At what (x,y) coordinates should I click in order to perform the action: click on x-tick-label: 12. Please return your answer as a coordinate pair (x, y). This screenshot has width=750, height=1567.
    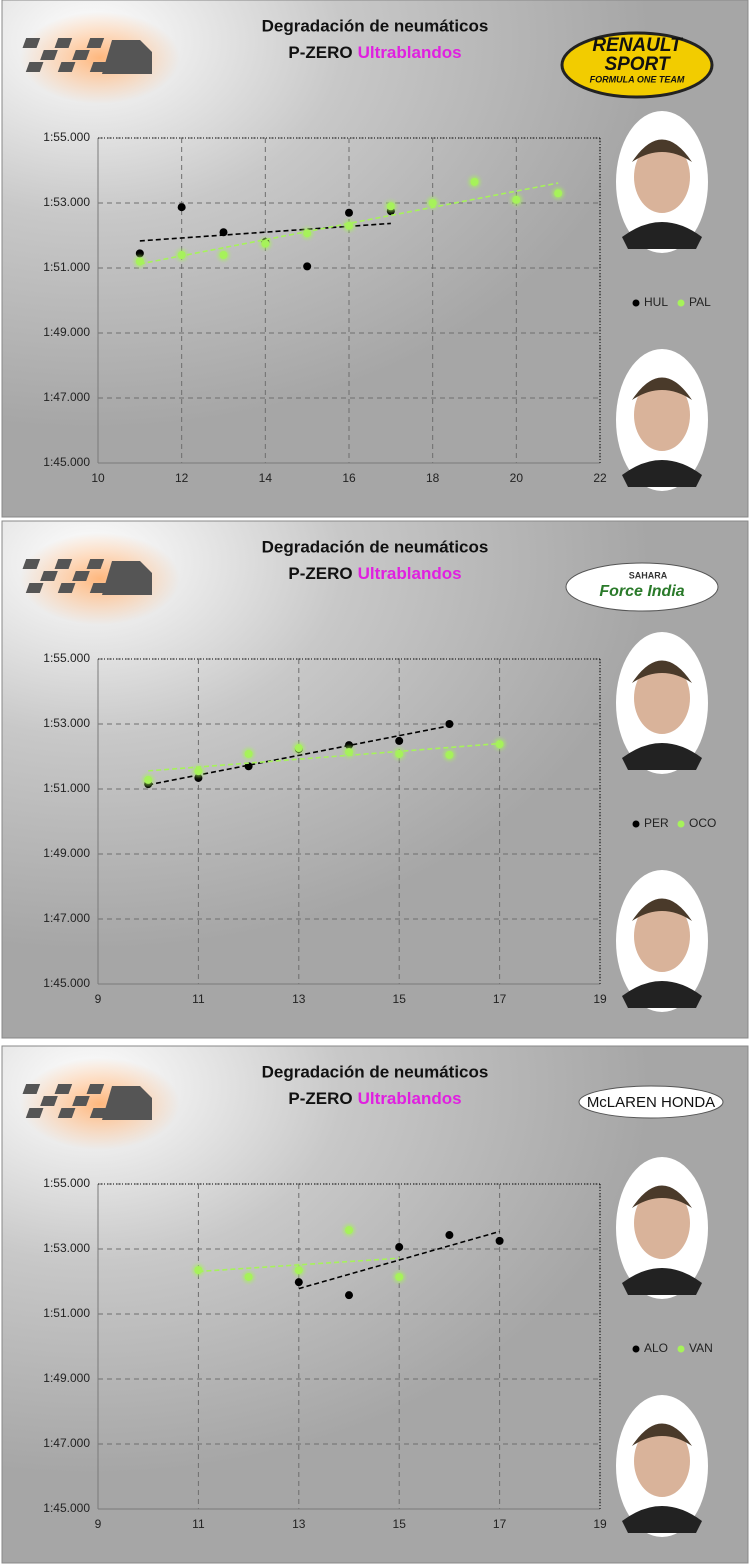
    Looking at the image, I should click on (182, 478).